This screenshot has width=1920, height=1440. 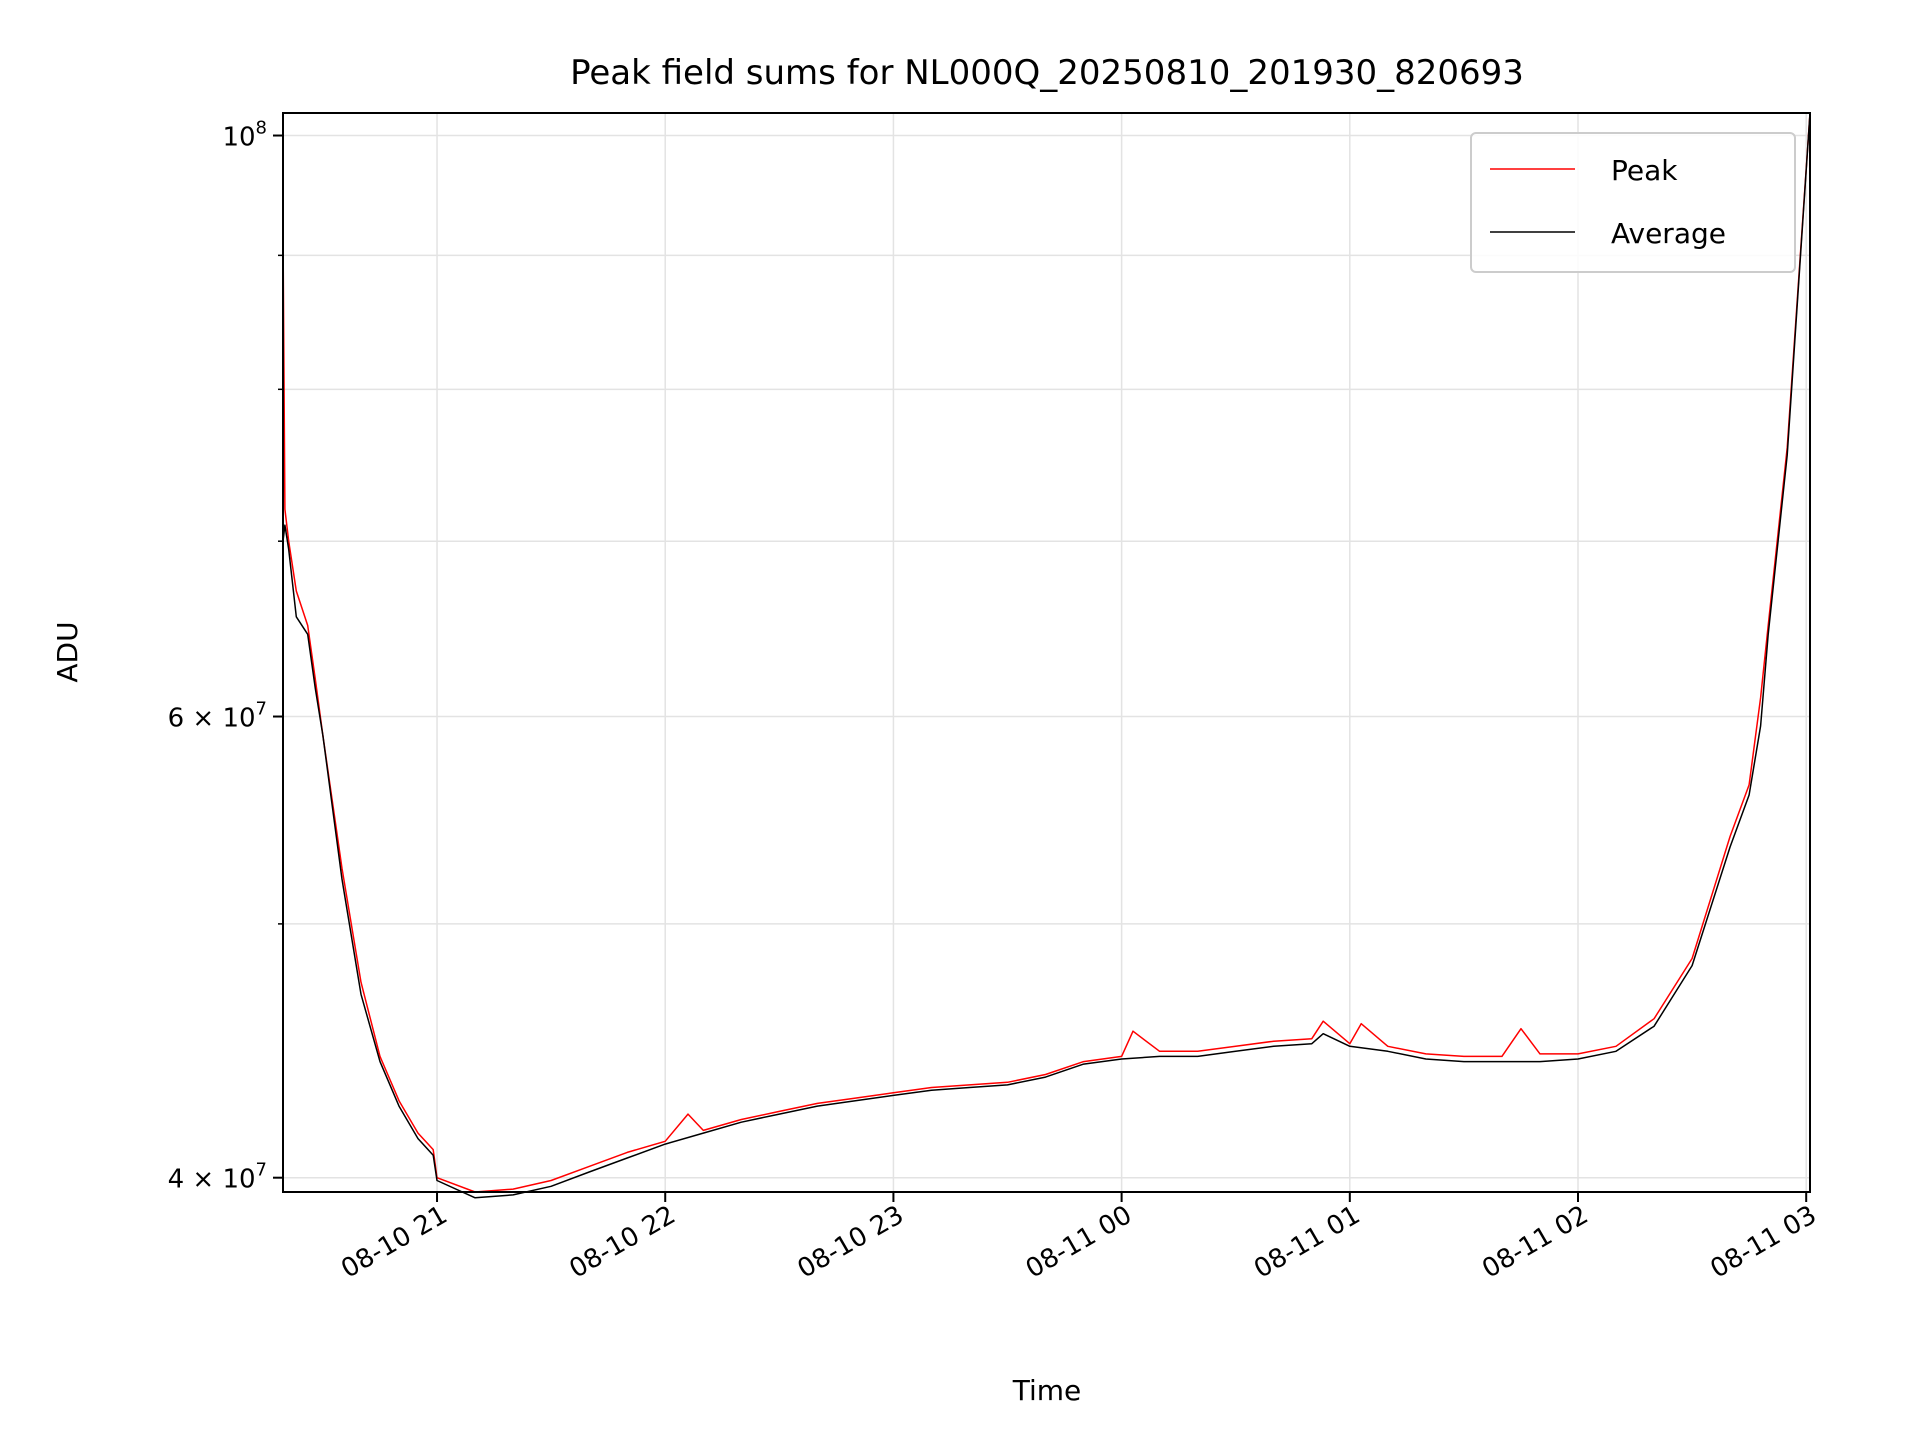 I want to click on legend: Peak Average, so click(x=1633, y=202).